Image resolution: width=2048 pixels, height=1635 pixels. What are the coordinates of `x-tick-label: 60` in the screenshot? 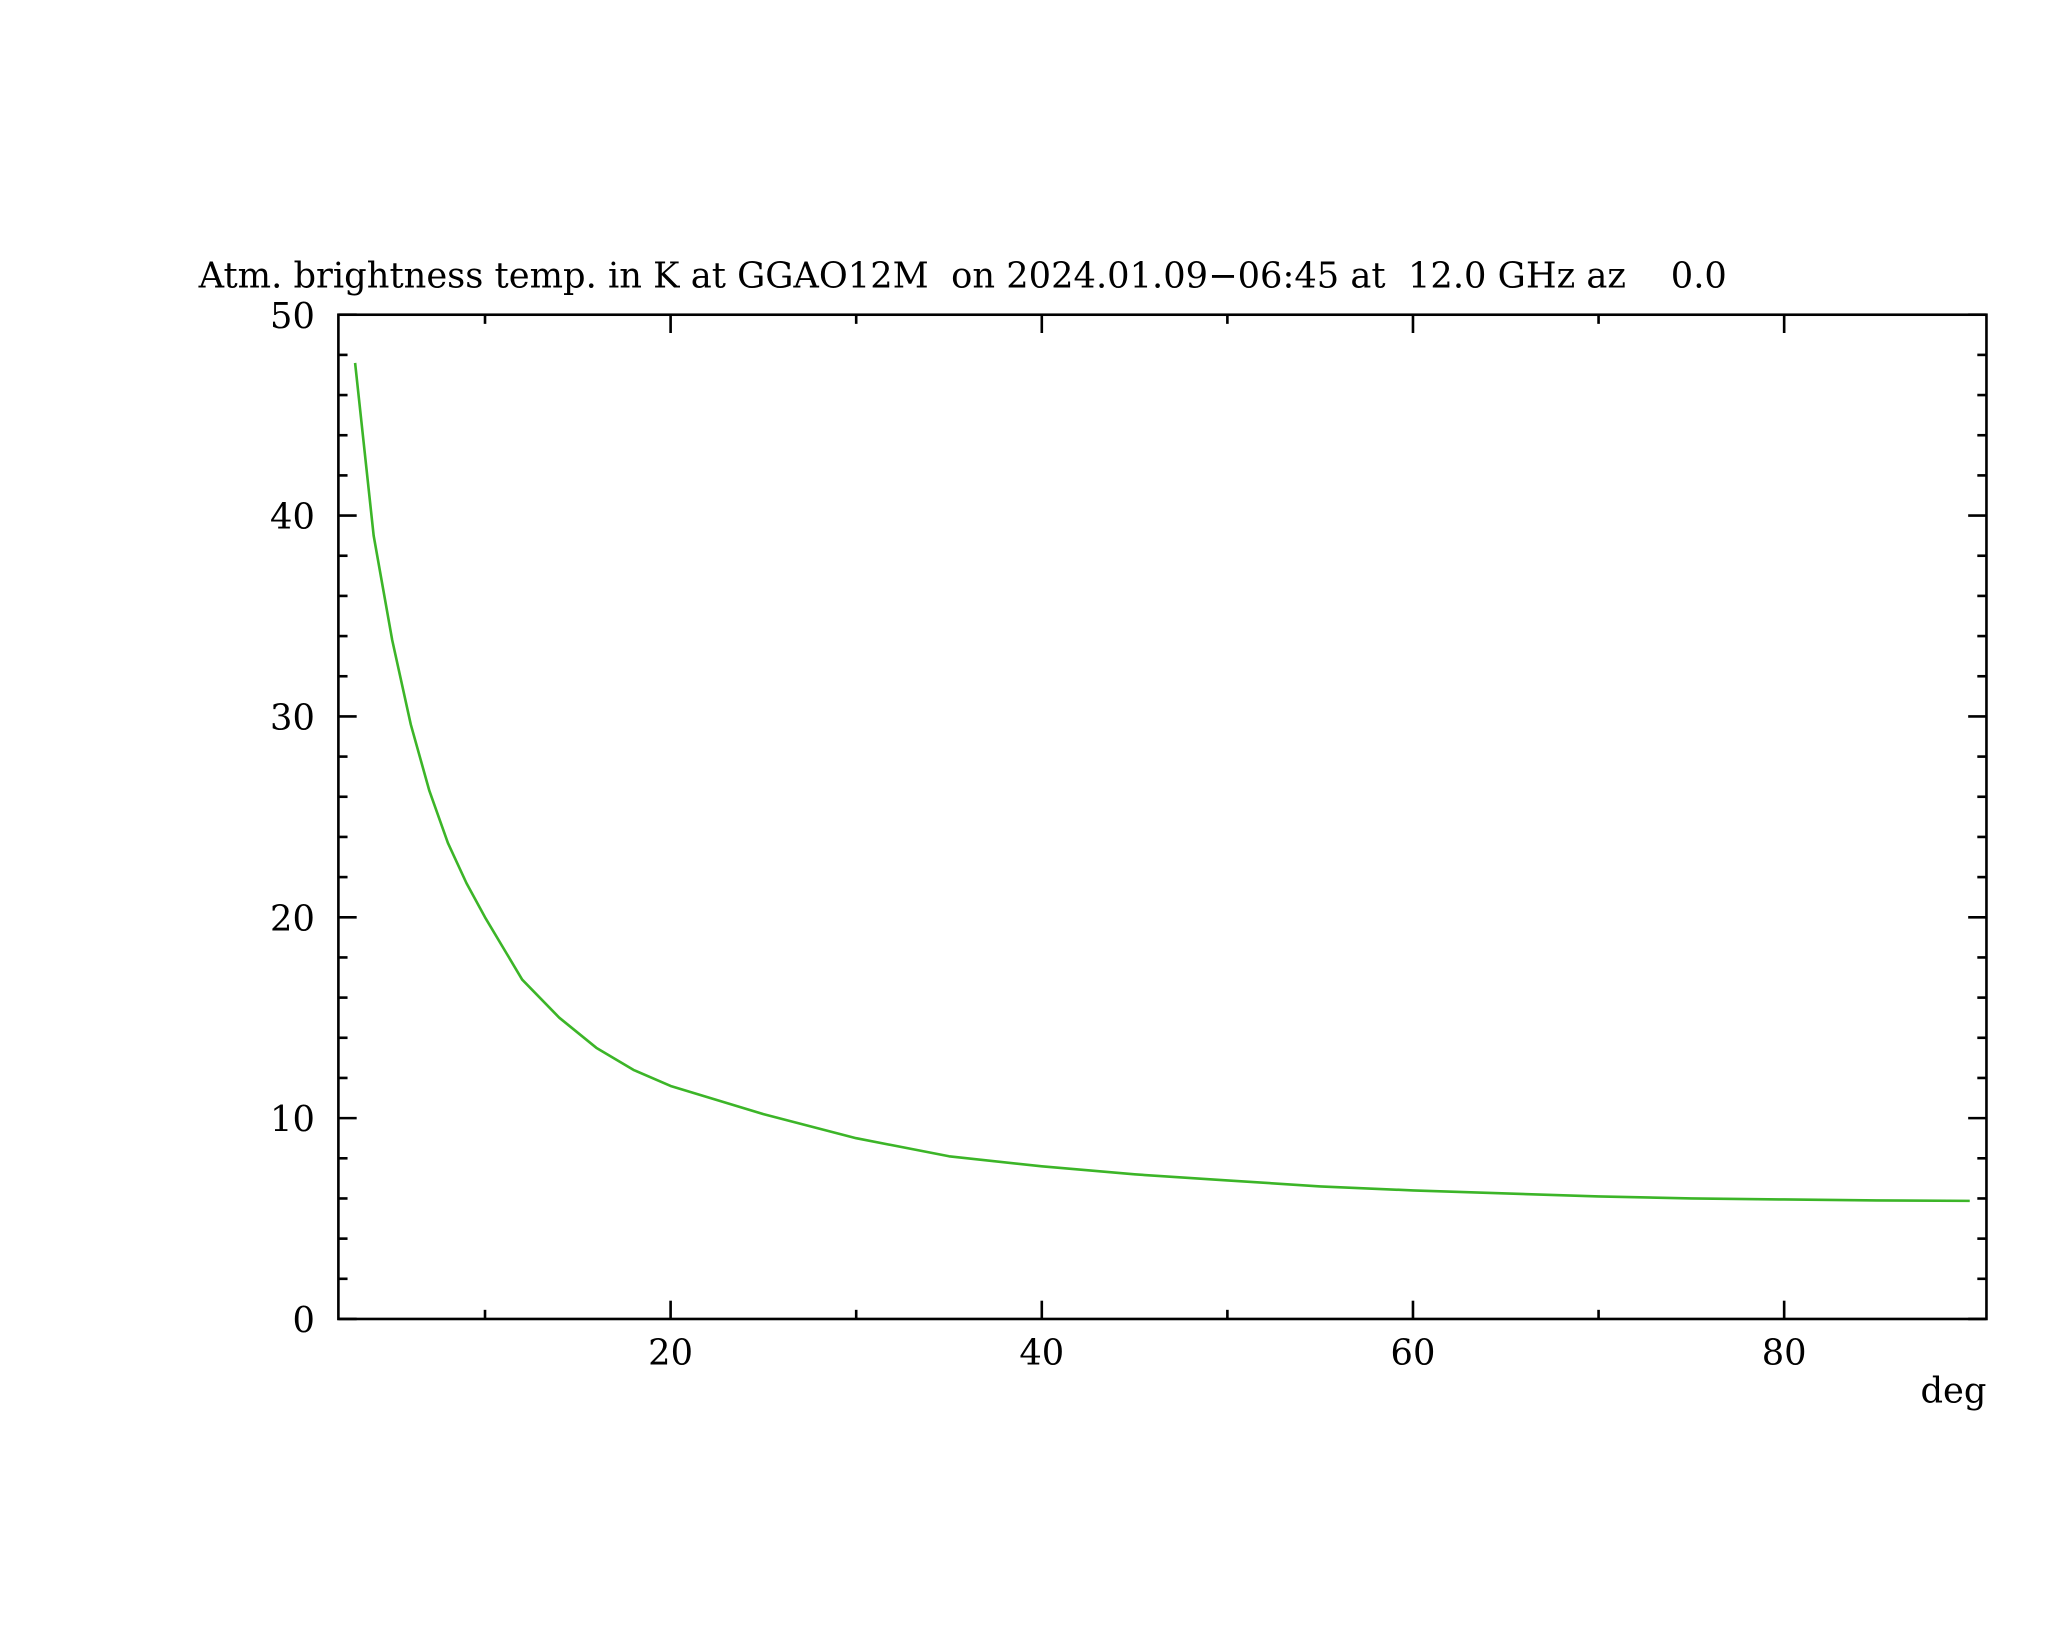 It's located at (1413, 1353).